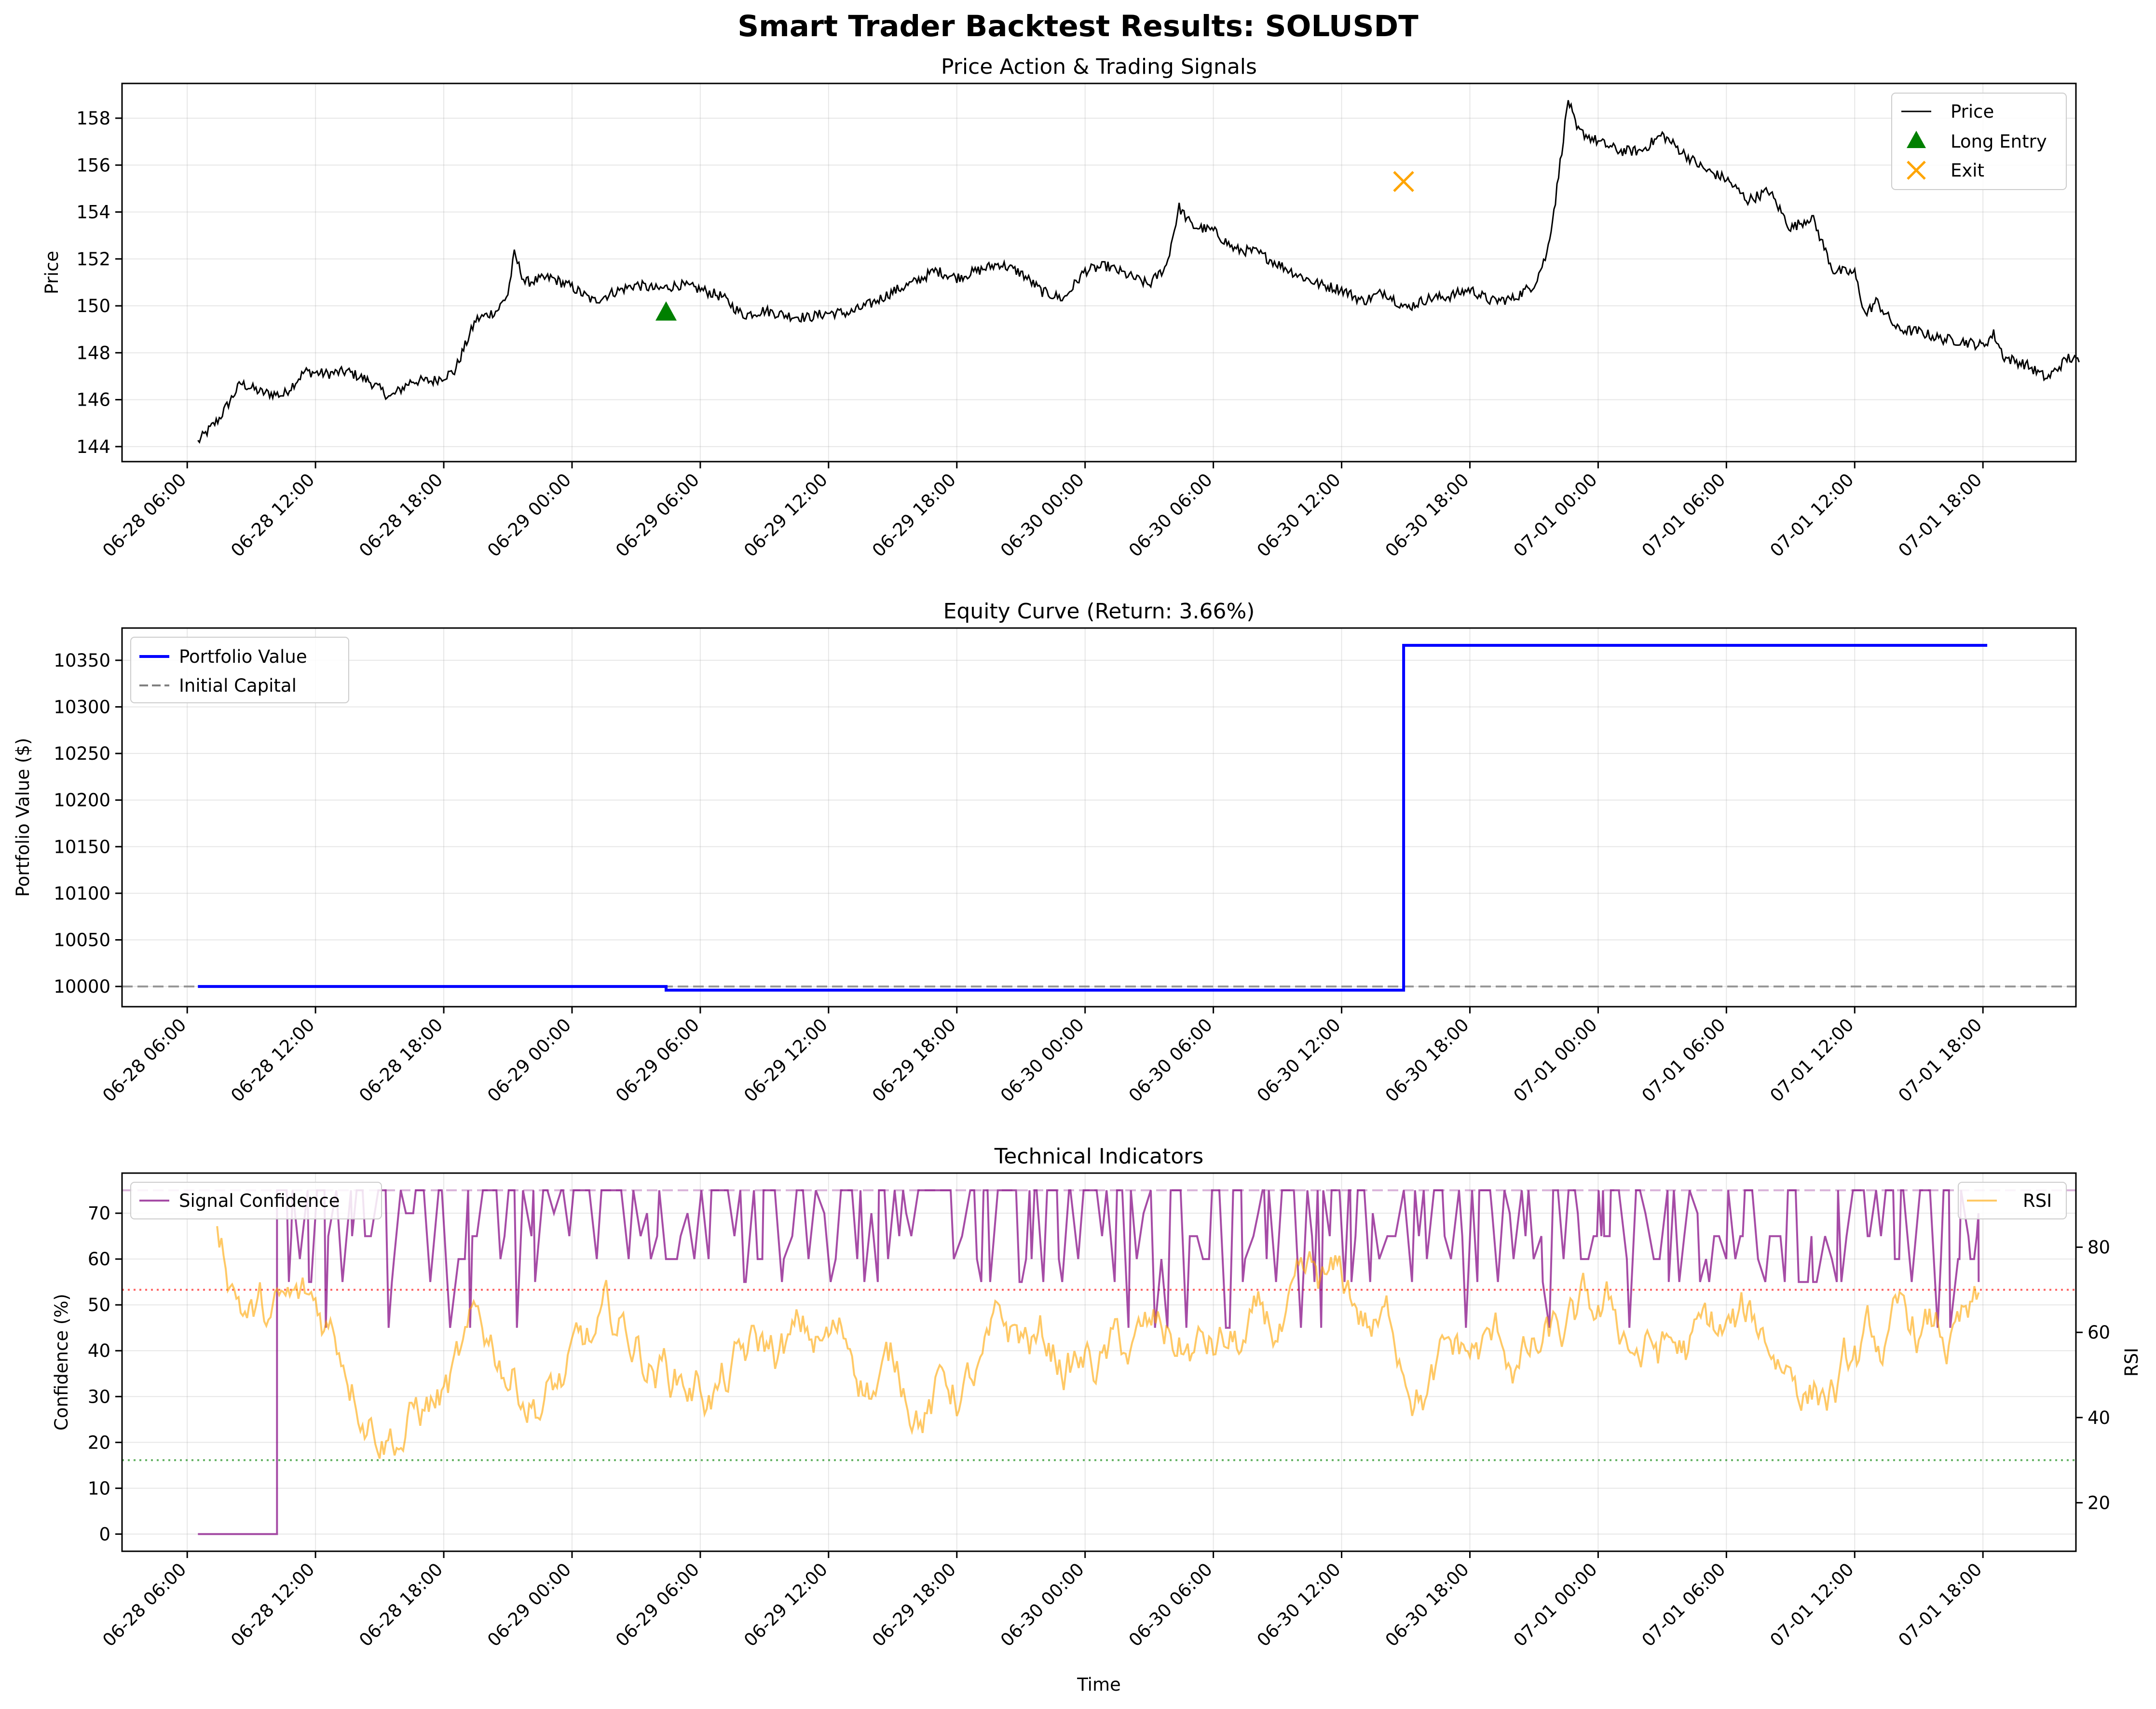 The height and width of the screenshot is (1709, 2156). I want to click on y-tick-label: 152, so click(93, 259).